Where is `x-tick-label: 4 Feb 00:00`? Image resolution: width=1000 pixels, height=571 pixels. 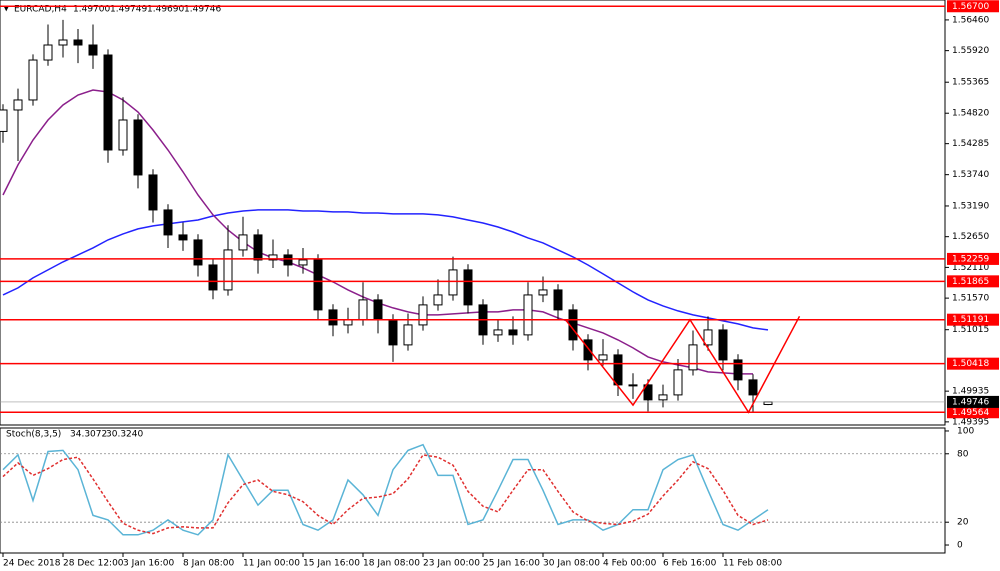
x-tick-label: 4 Feb 00:00 is located at coordinates (630, 564).